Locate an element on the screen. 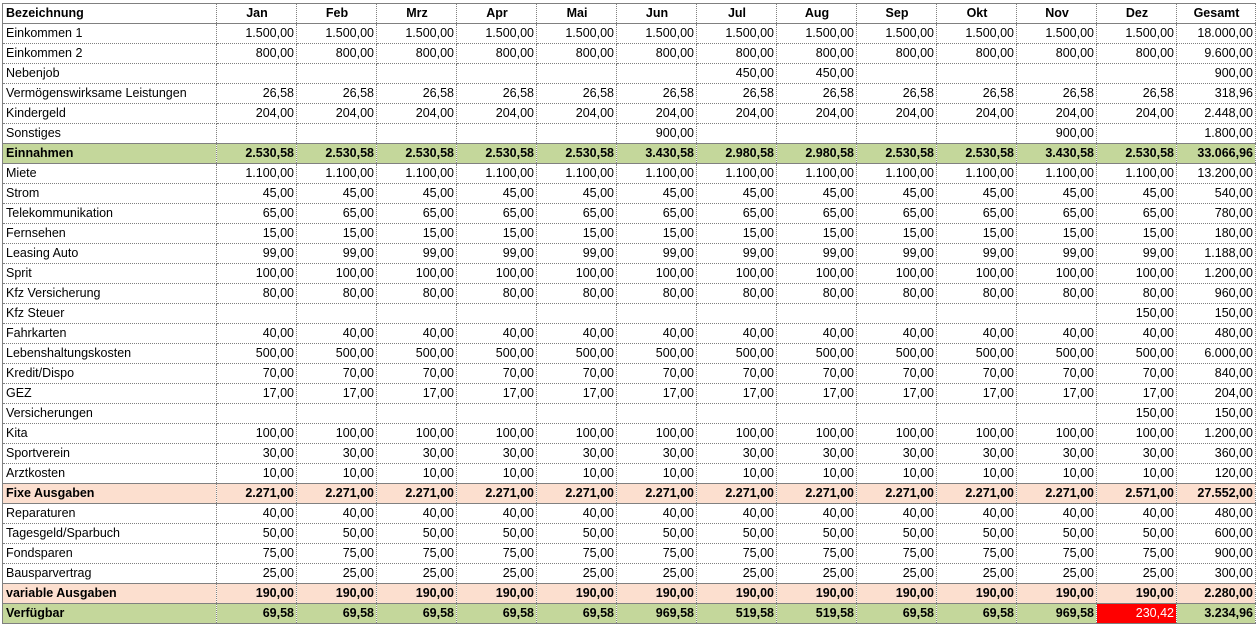 The width and height of the screenshot is (1259, 627). value-cell: 69,58 is located at coordinates (336, 613).